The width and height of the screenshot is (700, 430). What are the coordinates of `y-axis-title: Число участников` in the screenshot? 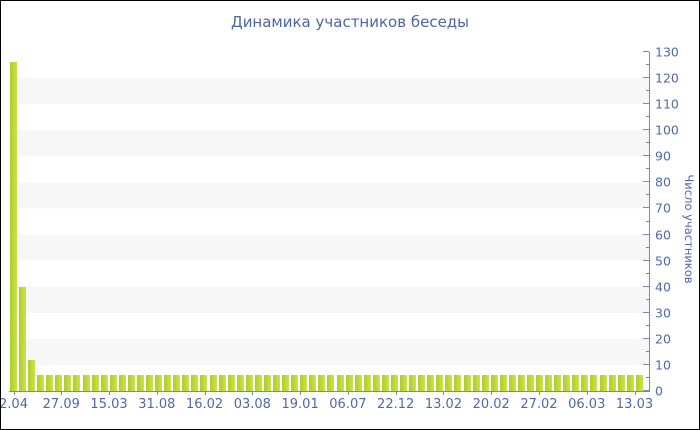 It's located at (689, 229).